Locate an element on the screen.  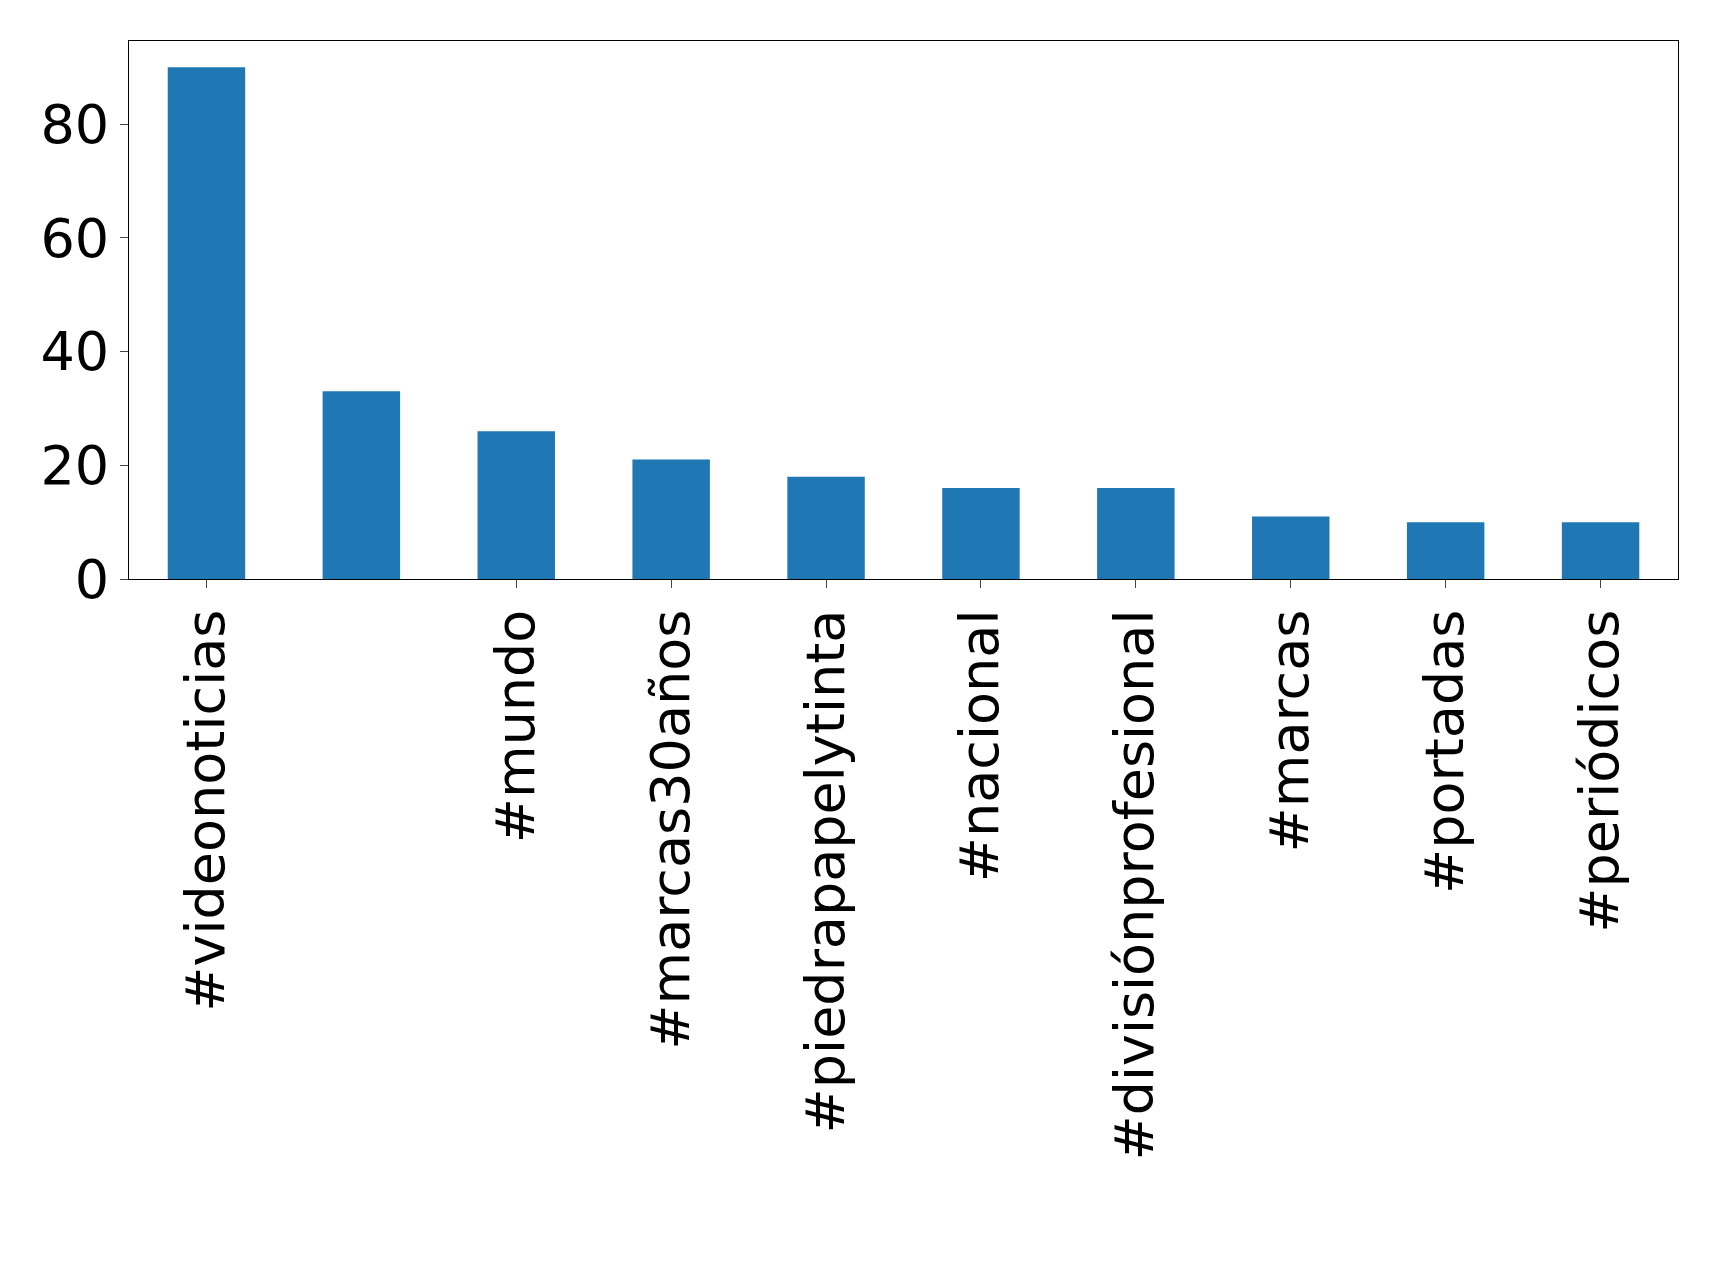
x-tick-label: #nacional is located at coordinates (980, 746).